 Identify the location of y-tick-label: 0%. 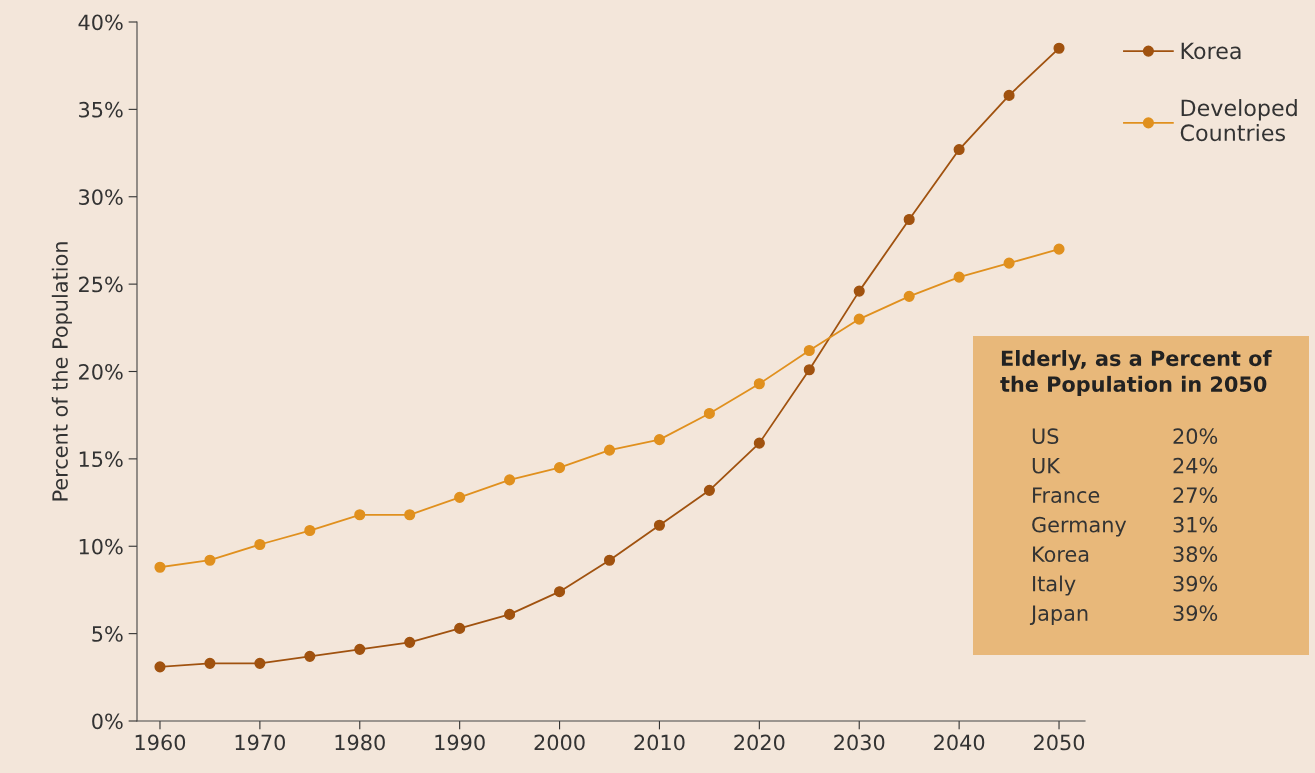
(107, 721).